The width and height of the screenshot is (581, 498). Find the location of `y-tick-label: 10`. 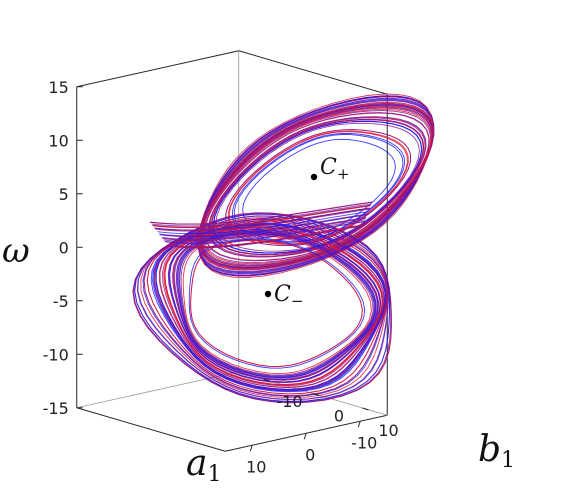

y-tick-label: 10 is located at coordinates (388, 430).